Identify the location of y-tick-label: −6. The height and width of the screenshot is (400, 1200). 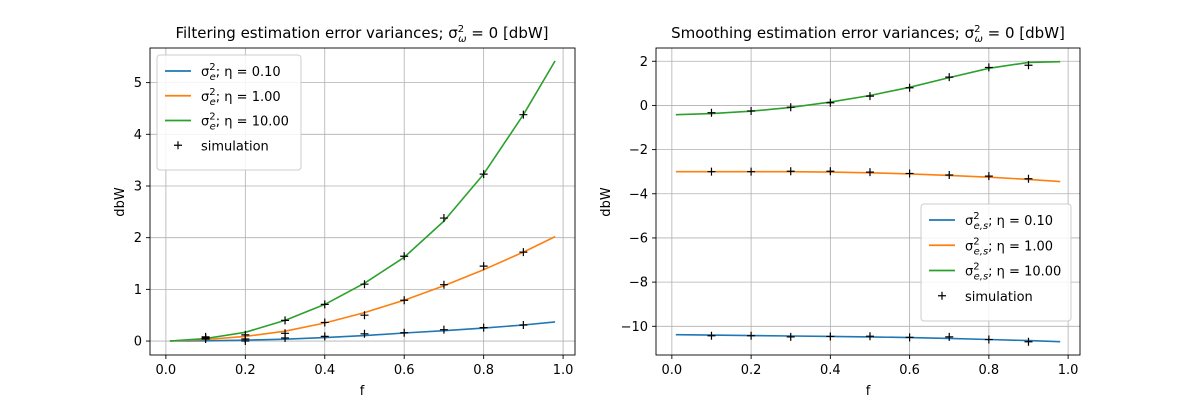
(638, 238).